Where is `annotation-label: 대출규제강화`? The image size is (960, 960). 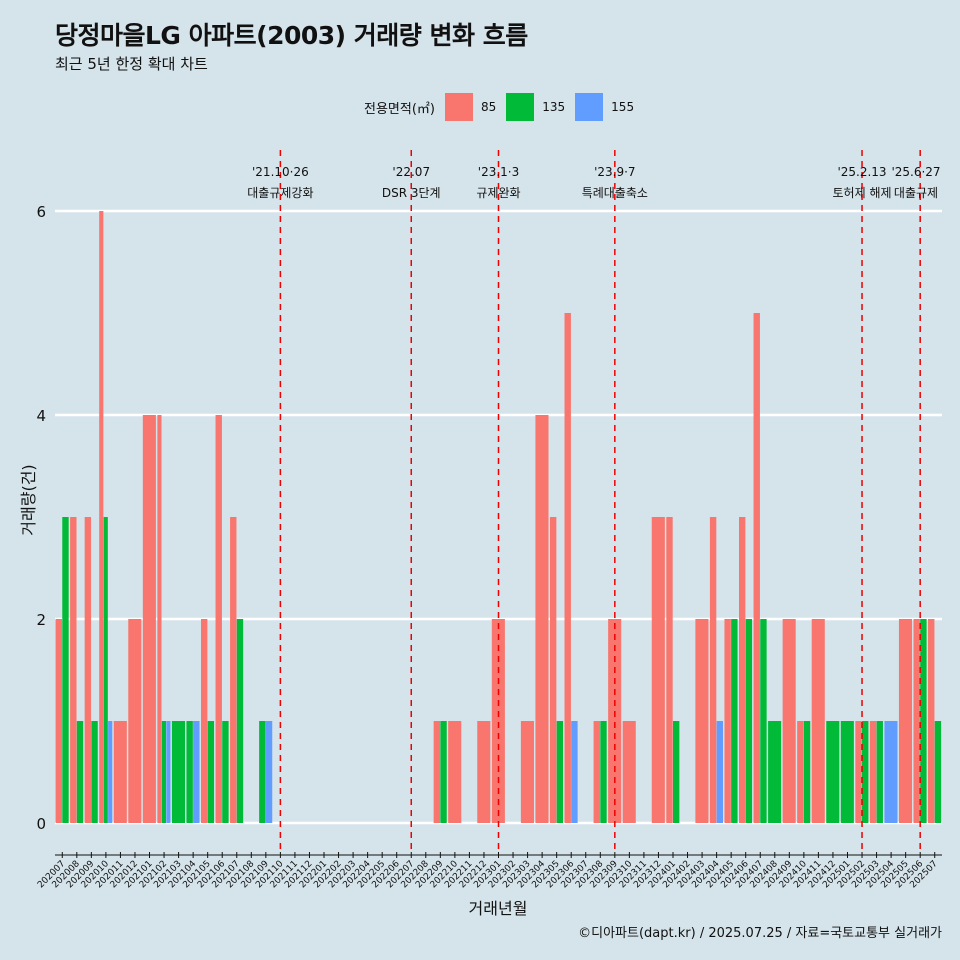 annotation-label: 대출규제강화 is located at coordinates (280, 193).